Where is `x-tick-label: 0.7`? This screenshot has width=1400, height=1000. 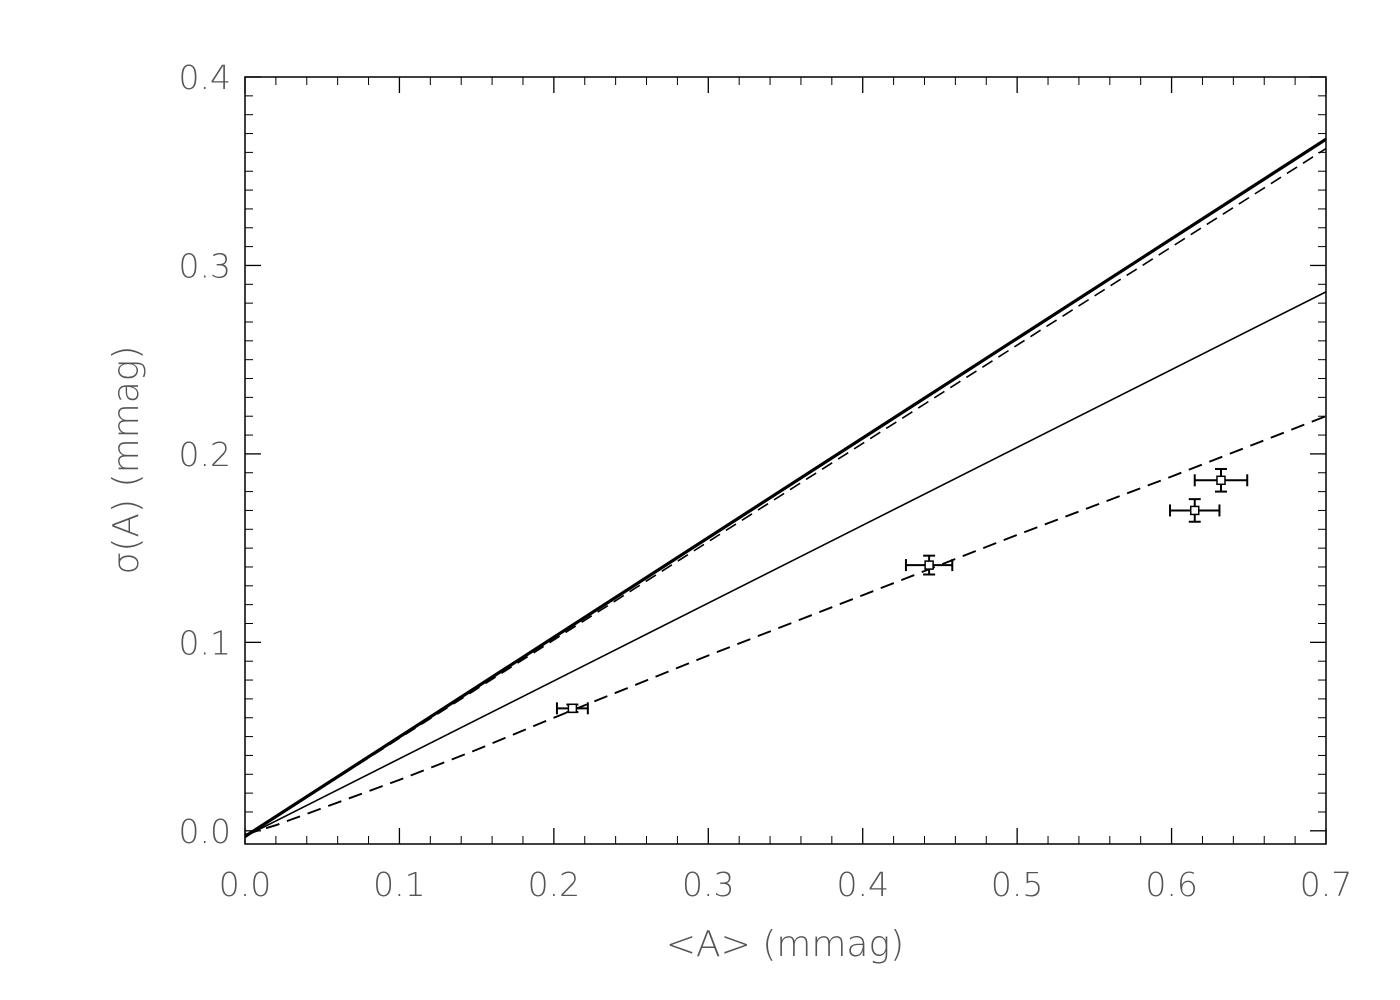
x-tick-label: 0.7 is located at coordinates (1326, 884).